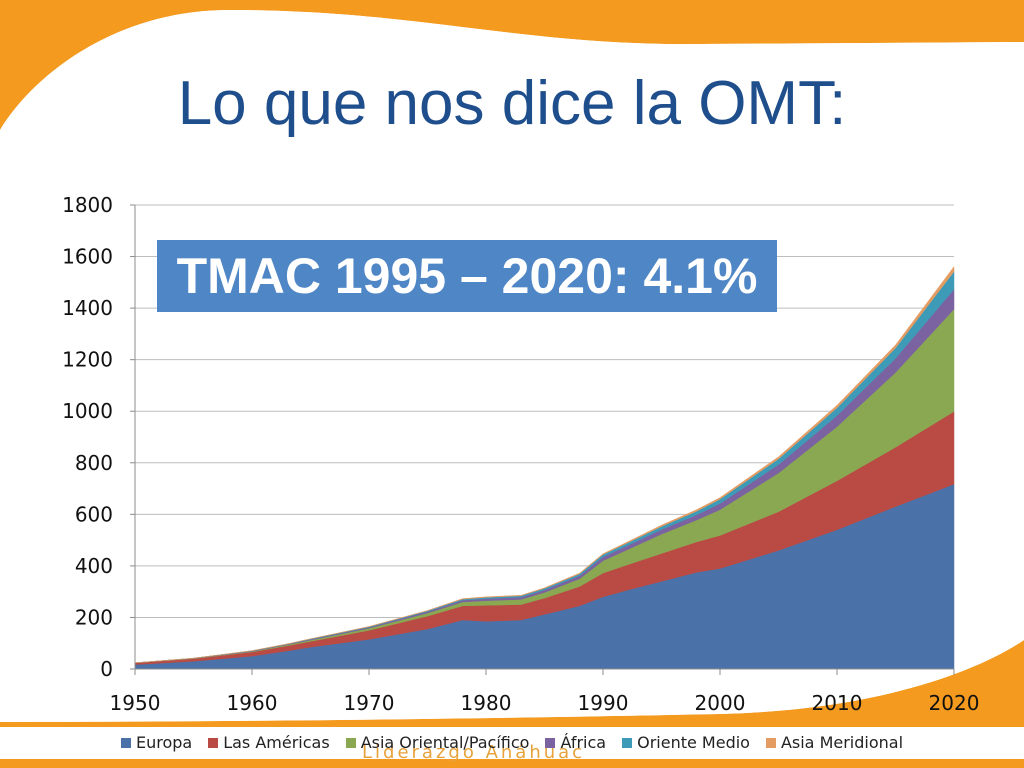 Image resolution: width=1024 pixels, height=768 pixels. Describe the element at coordinates (486, 703) in the screenshot. I see `x-tick-label-1980: 1980` at that location.